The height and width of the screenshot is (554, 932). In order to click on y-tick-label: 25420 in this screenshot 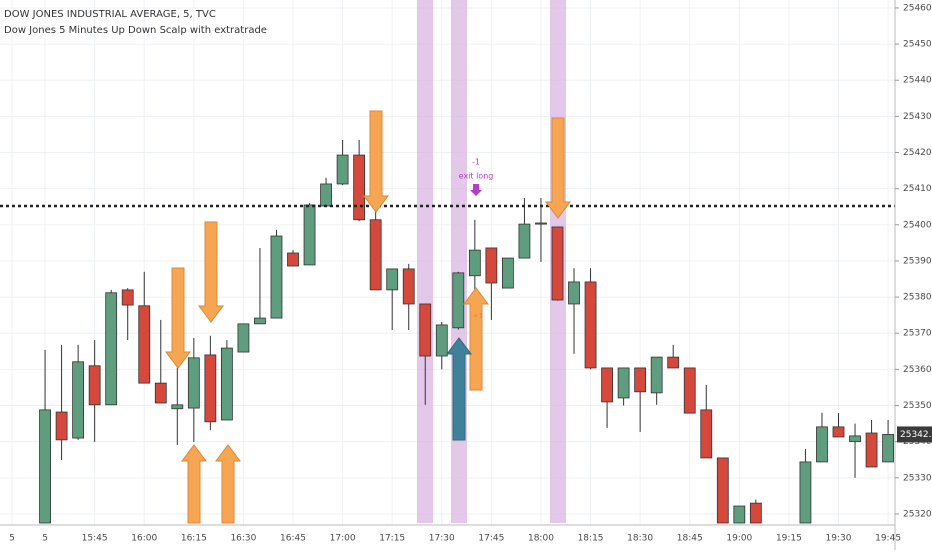, I will do `click(917, 153)`.